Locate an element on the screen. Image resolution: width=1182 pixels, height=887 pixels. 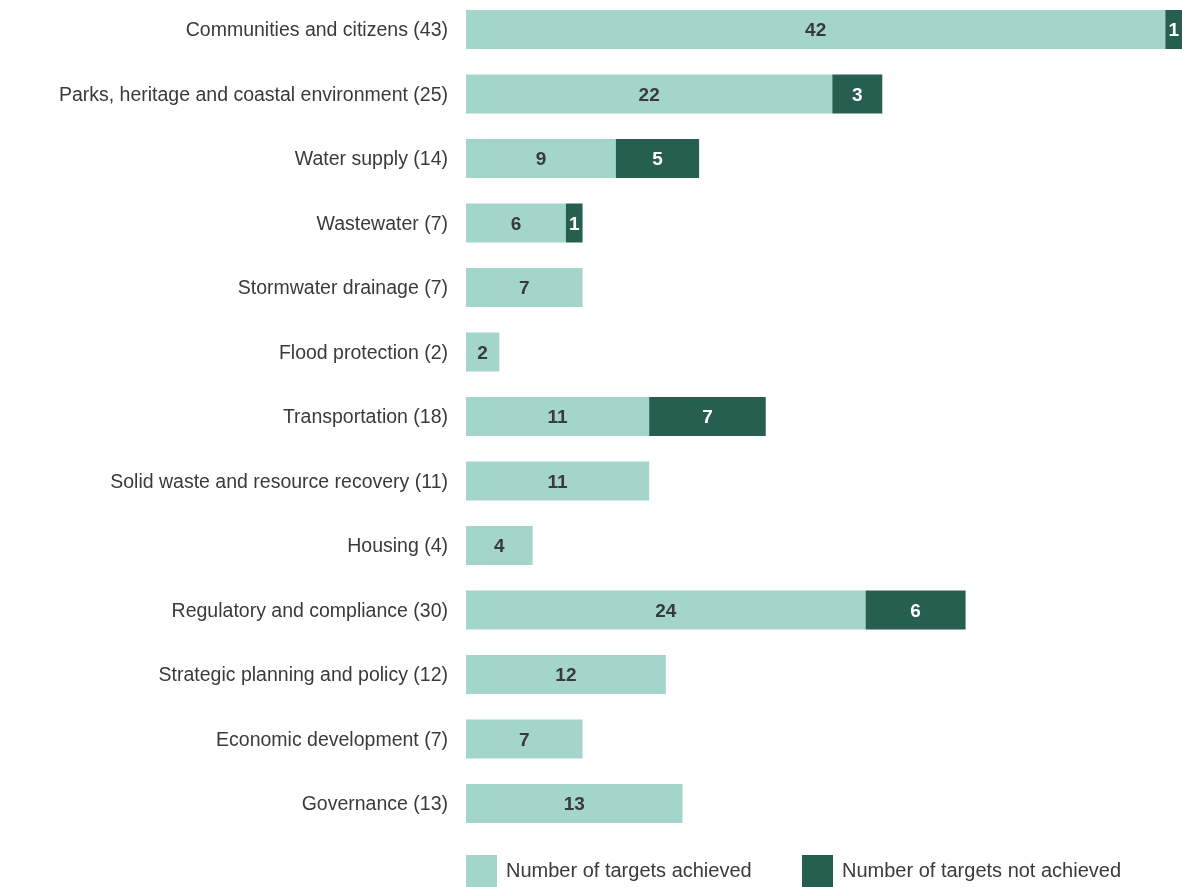
legend-label: Number of targets achieved is located at coordinates (629, 870).